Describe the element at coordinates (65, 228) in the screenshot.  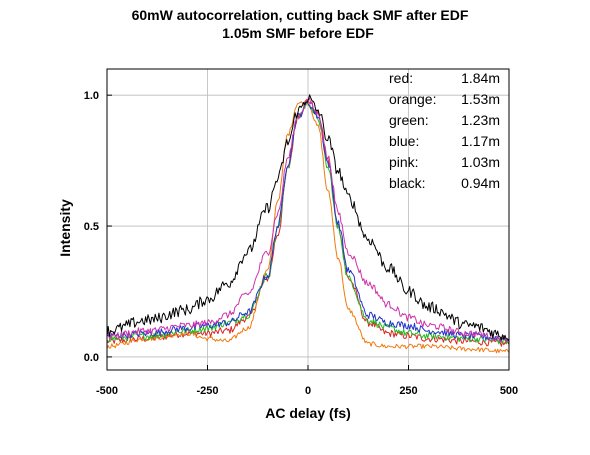
I see `y-axis-label: Intensity` at that location.